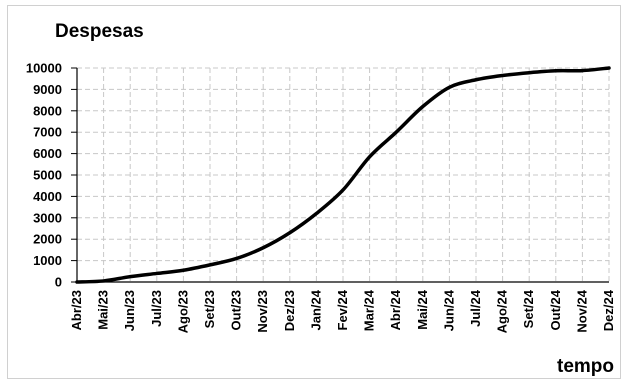  What do you see at coordinates (262, 311) in the screenshot?
I see `x-tick-label: Nov/23` at bounding box center [262, 311].